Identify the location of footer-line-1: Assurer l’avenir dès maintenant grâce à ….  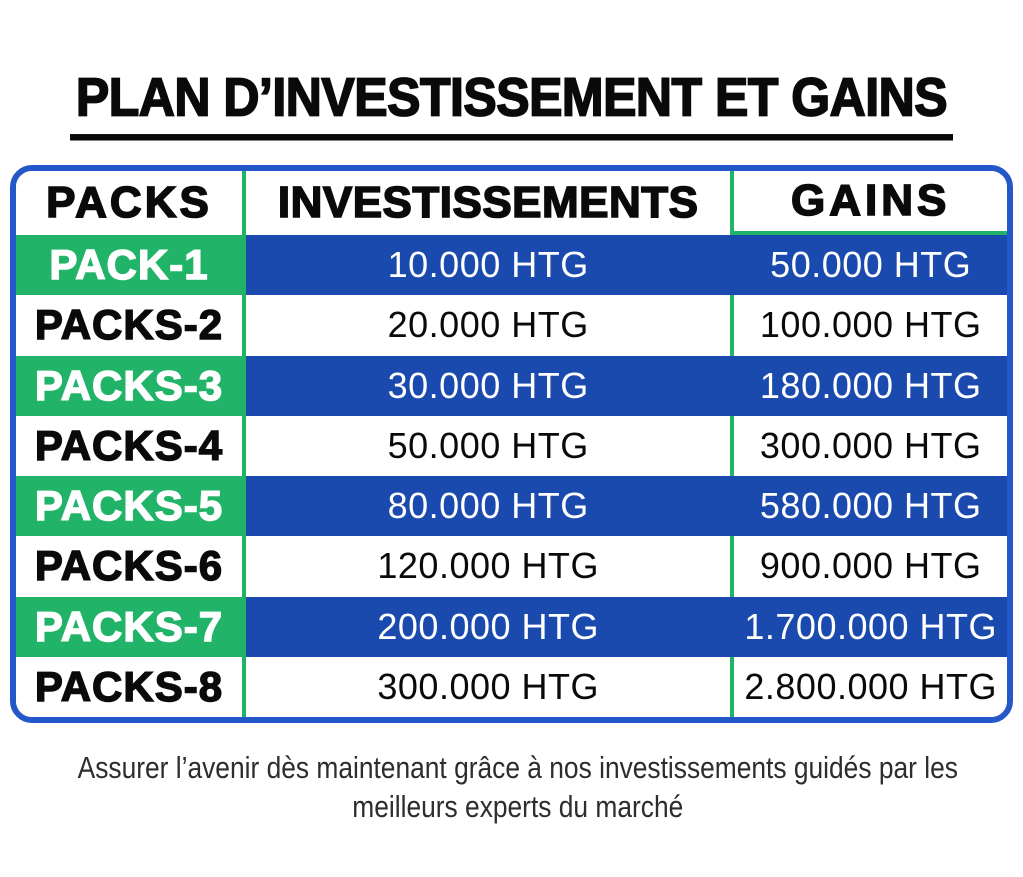
(517, 767).